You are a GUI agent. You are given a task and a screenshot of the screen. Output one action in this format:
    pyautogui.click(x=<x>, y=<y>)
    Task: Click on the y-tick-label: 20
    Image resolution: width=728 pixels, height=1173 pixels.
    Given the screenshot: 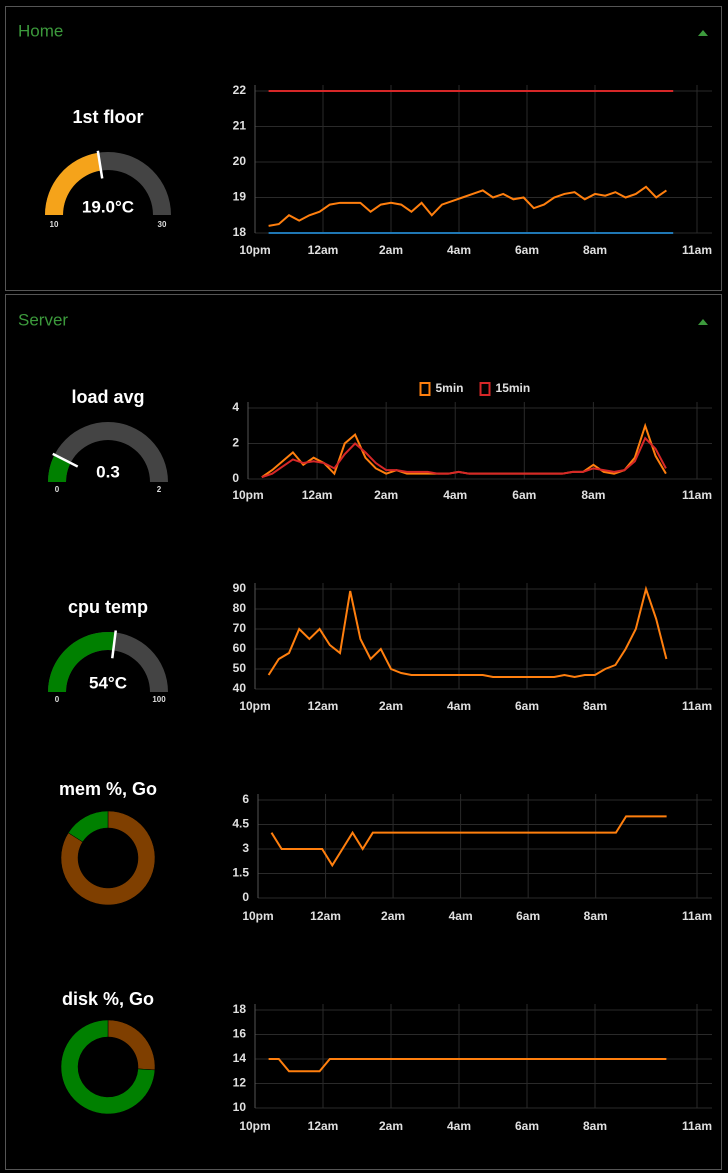 What is the action you would take?
    pyautogui.click(x=240, y=161)
    